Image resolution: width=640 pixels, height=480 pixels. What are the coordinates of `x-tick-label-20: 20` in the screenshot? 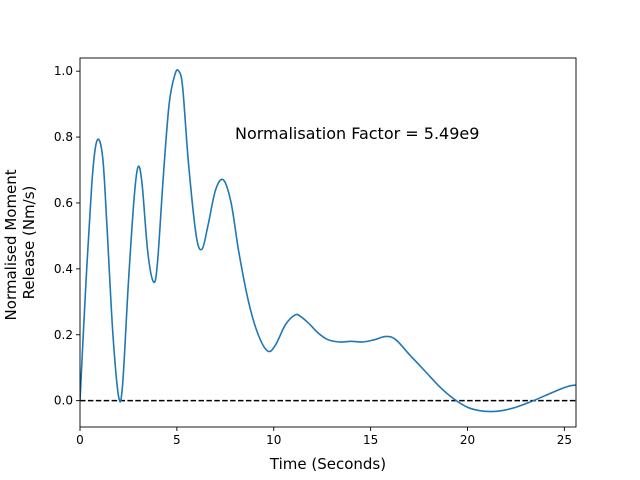 It's located at (467, 440).